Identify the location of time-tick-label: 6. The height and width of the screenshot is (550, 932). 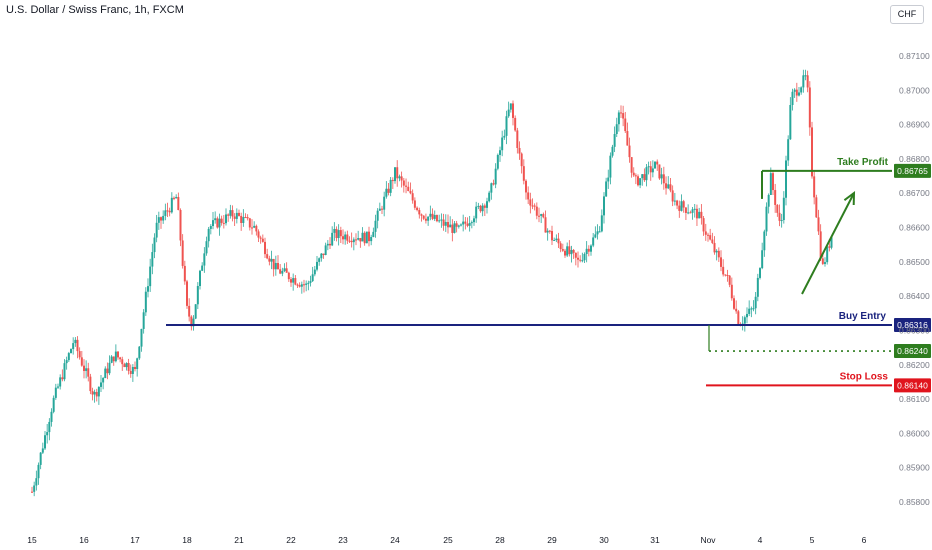
(864, 540).